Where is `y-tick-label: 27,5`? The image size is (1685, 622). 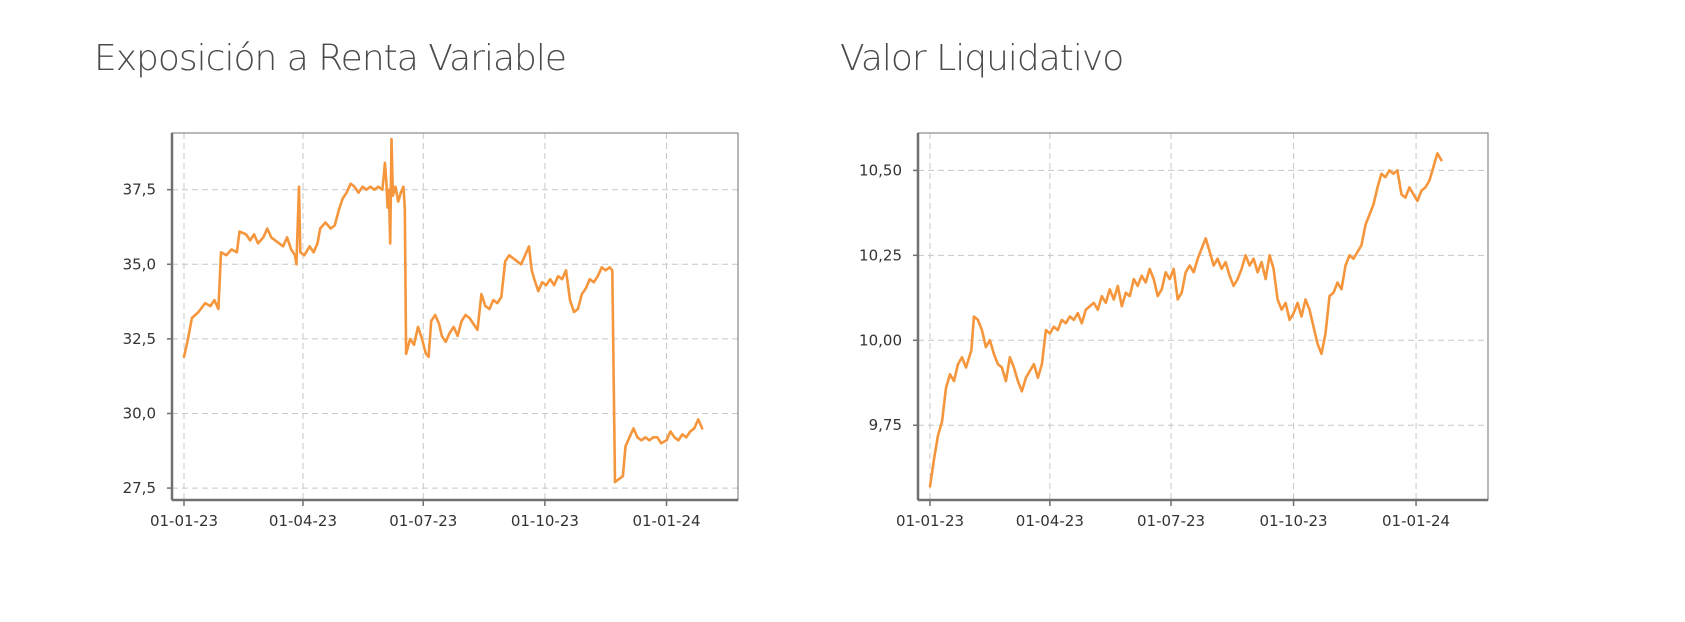
y-tick-label: 27,5 is located at coordinates (139, 488).